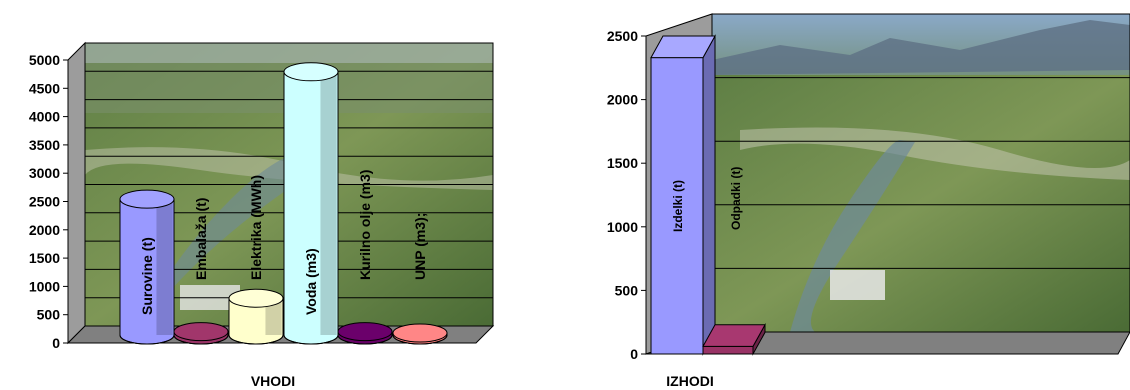 Image resolution: width=1130 pixels, height=390 pixels. I want to click on vhodi-category-label: Surovine (t), so click(147, 276).